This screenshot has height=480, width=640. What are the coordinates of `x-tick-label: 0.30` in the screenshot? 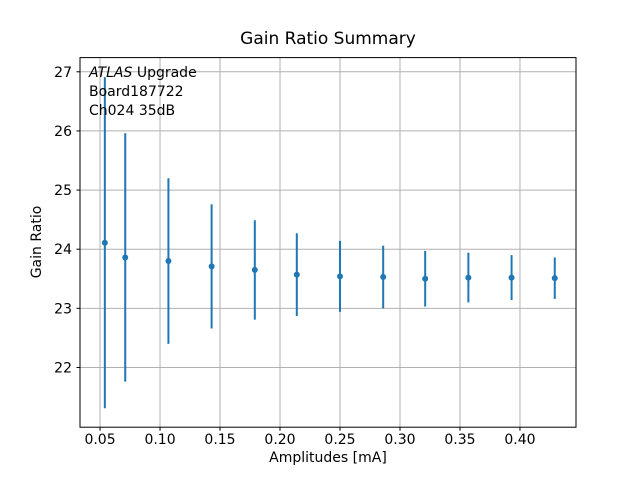 It's located at (399, 440).